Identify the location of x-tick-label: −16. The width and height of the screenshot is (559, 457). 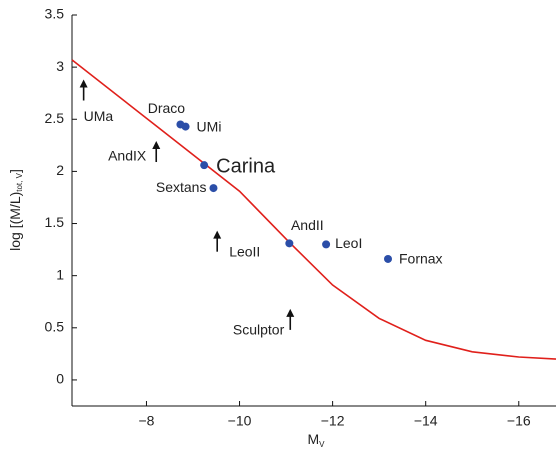
(519, 421).